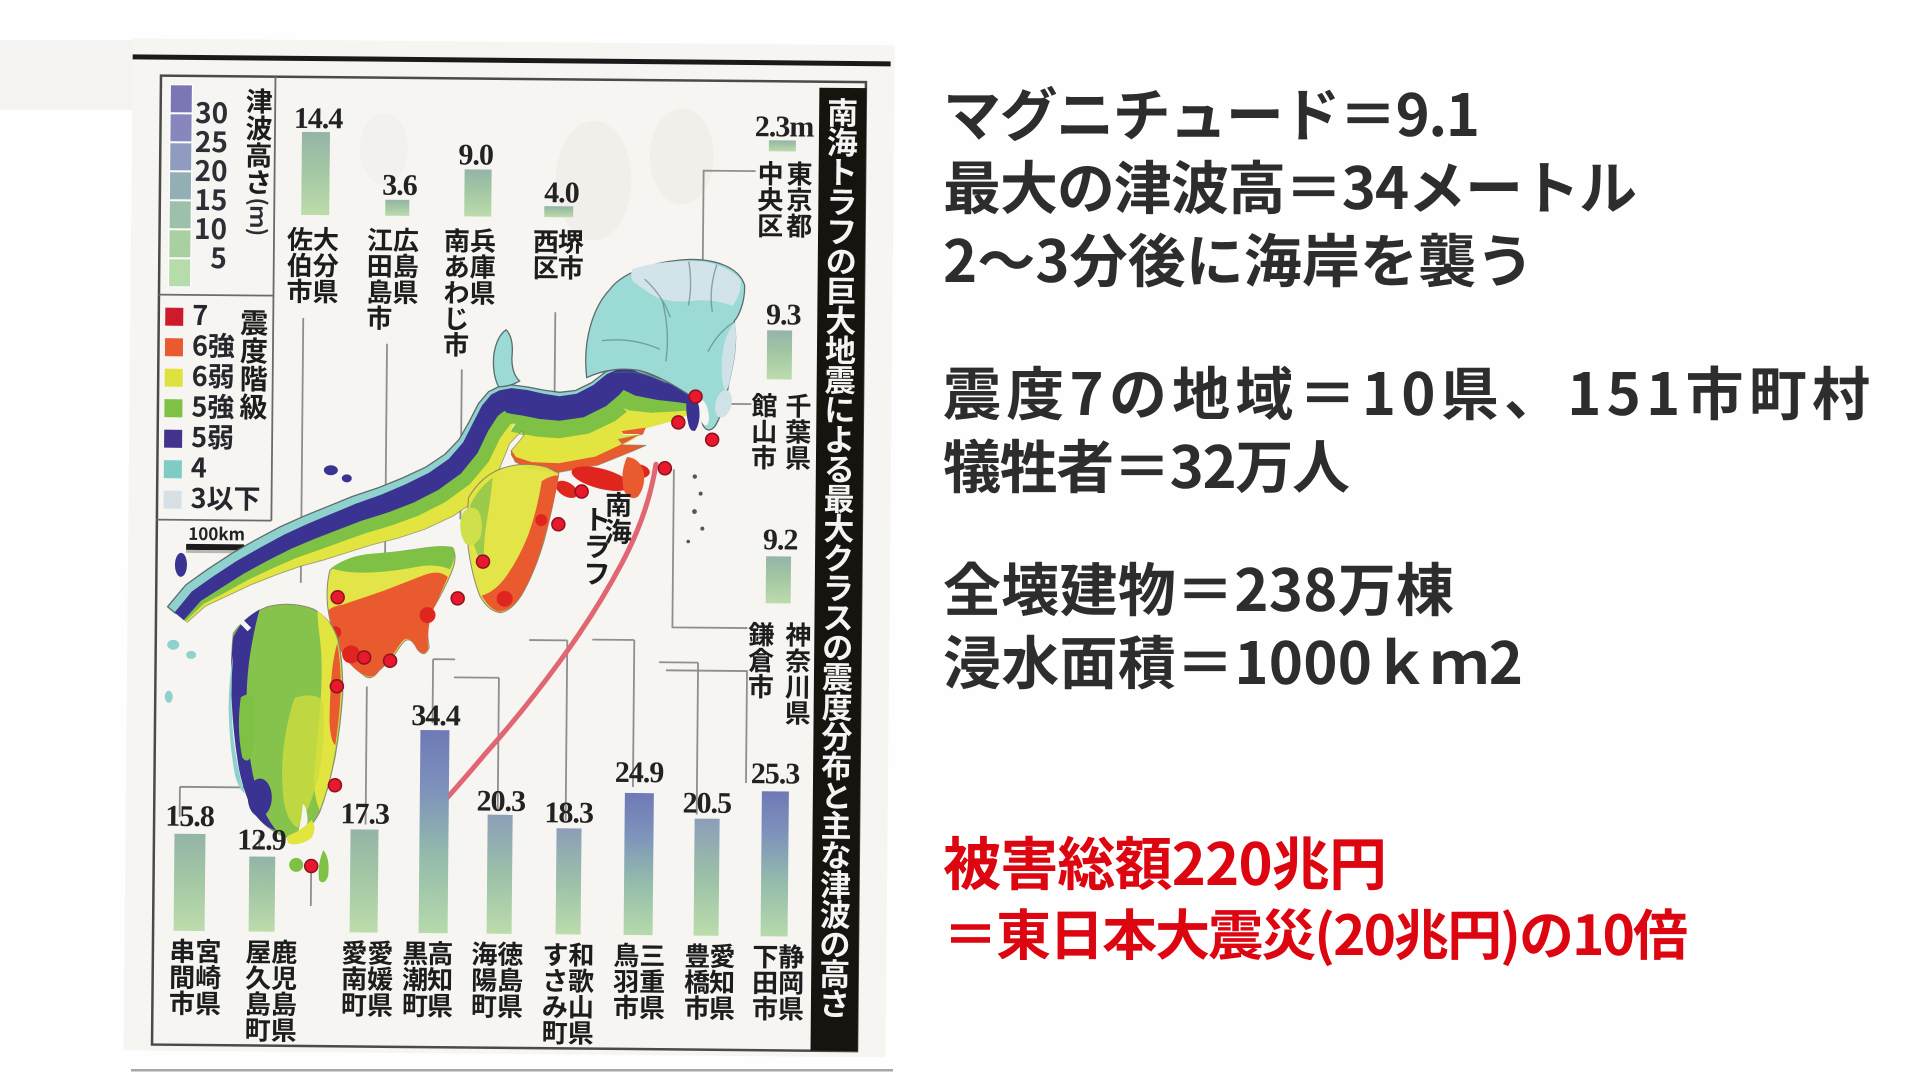 The width and height of the screenshot is (1920, 1080). What do you see at coordinates (475, 154) in the screenshot?
I see `svg-text: 9.0` at bounding box center [475, 154].